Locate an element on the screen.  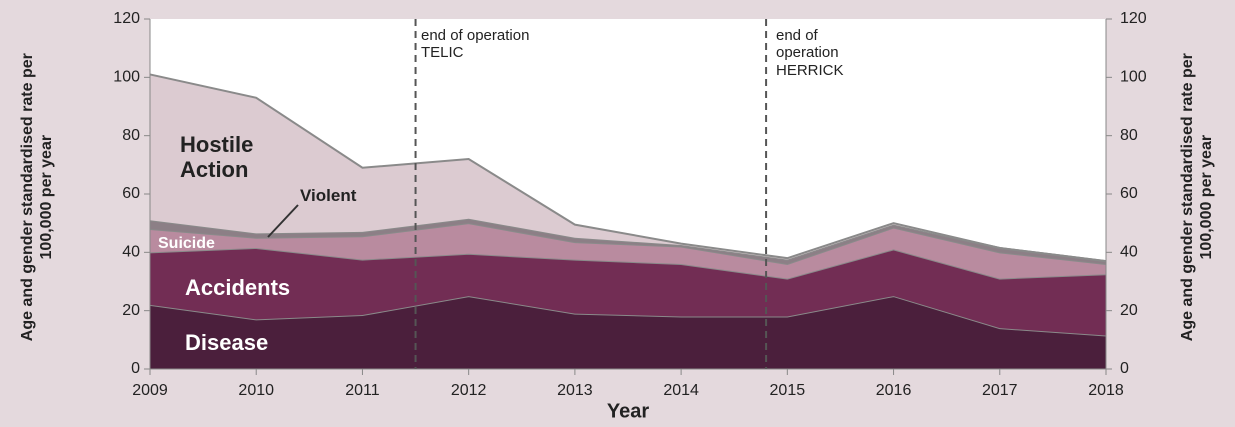
x-tick-label: 2015 is located at coordinates (788, 390).